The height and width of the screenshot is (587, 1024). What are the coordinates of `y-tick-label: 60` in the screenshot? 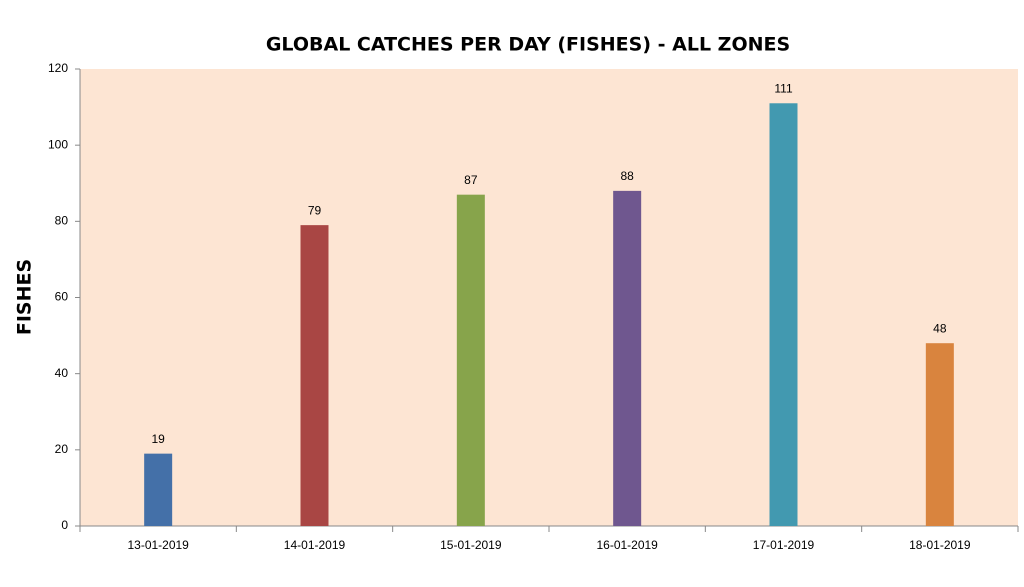 It's located at (62, 297).